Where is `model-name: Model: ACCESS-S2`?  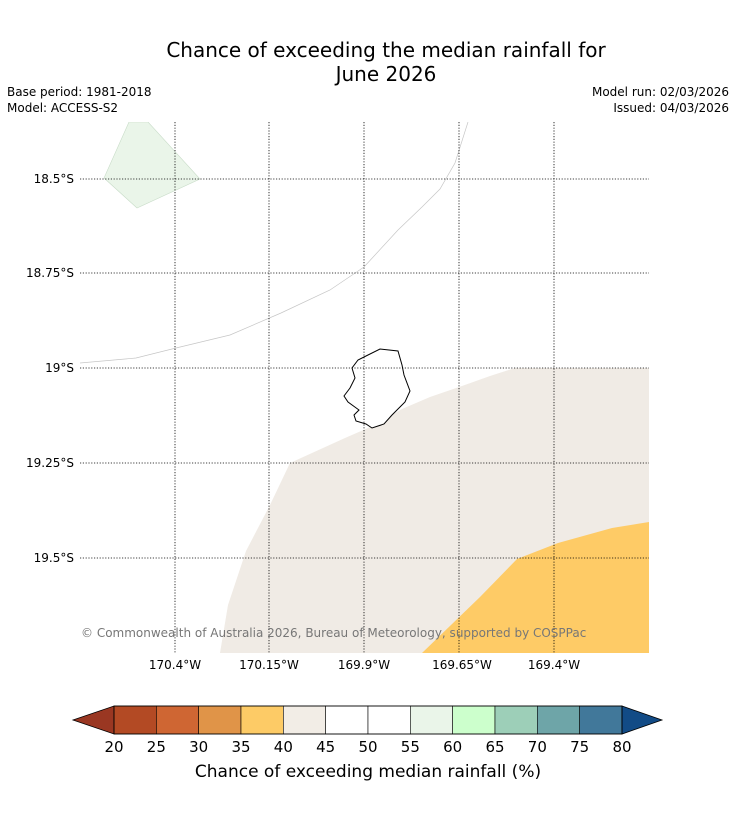 model-name: Model: ACCESS-S2 is located at coordinates (63, 108).